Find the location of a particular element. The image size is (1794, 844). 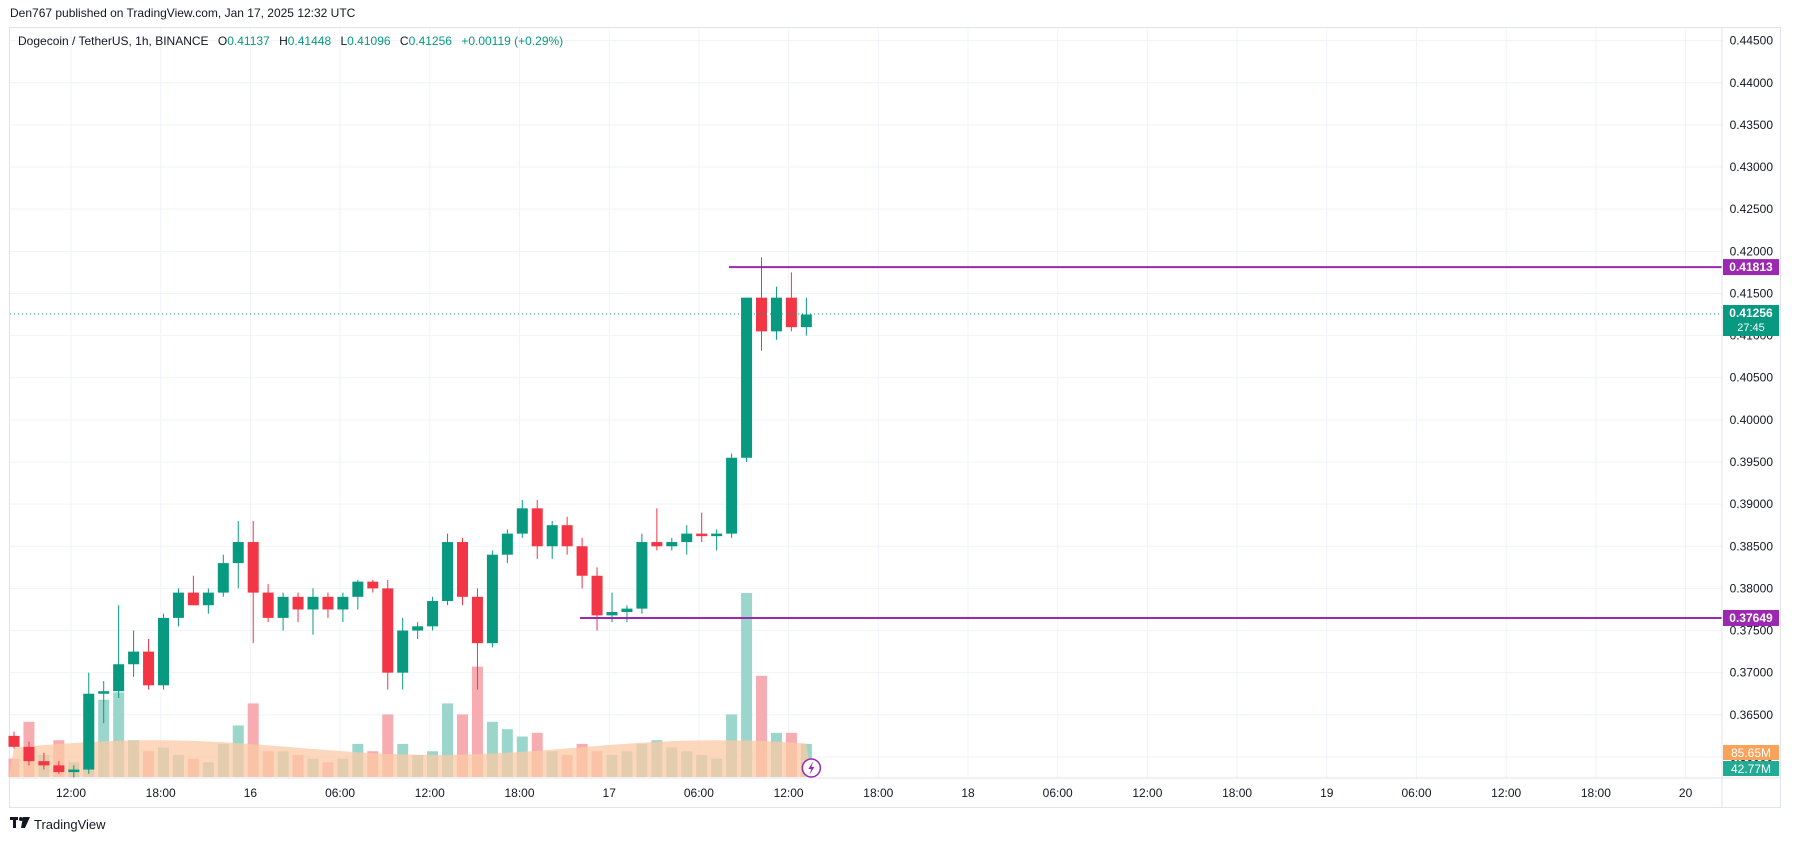

level-badge-label: 0.41813 is located at coordinates (1751, 267).